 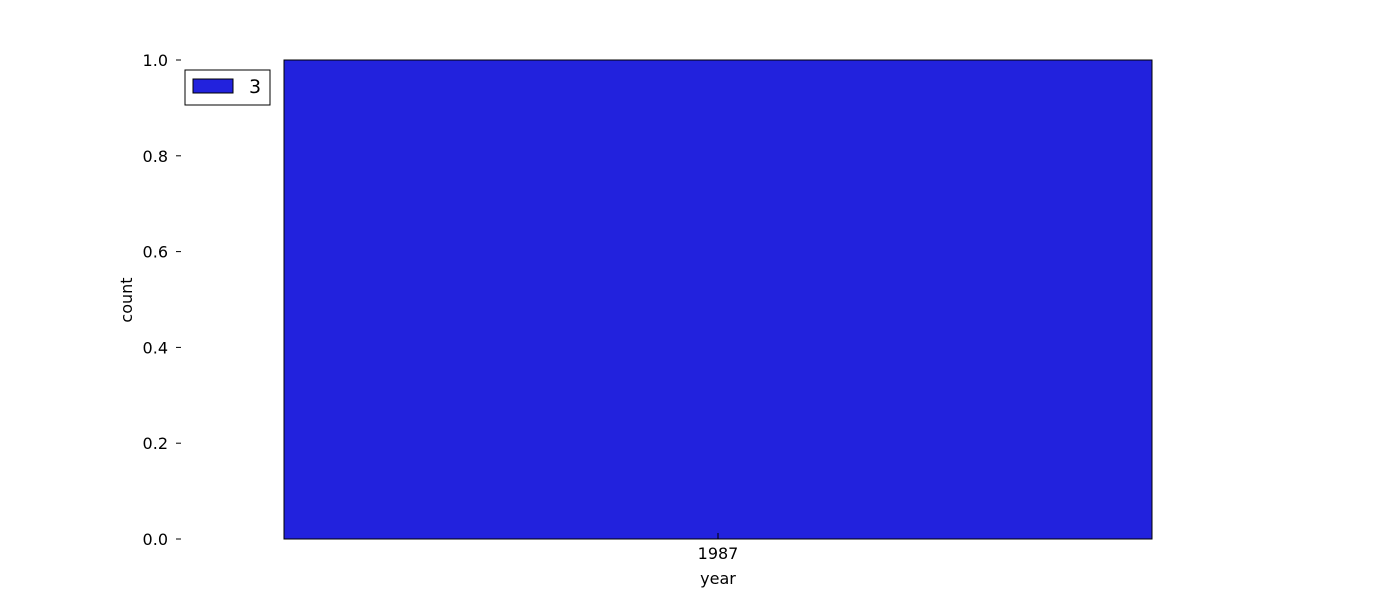 I want to click on y-axis: 0.0 0.2 0.4 0.6 0.8 1.0, so click(x=162, y=300).